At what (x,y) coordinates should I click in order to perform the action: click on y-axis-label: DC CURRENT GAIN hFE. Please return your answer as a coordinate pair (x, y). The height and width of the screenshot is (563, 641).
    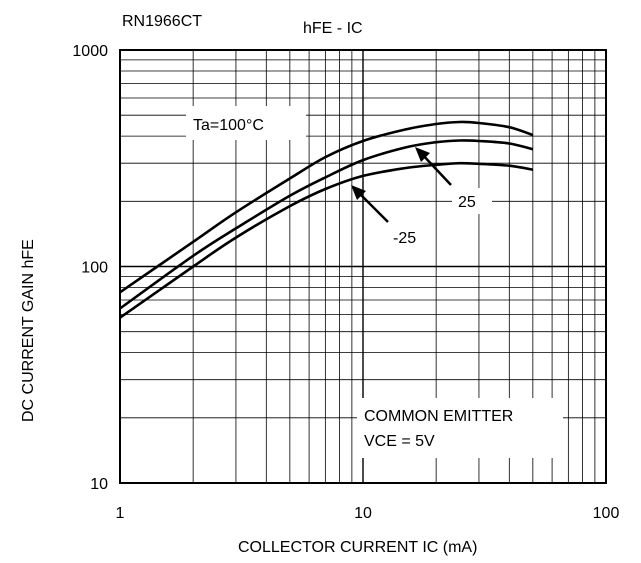
    Looking at the image, I should click on (28, 330).